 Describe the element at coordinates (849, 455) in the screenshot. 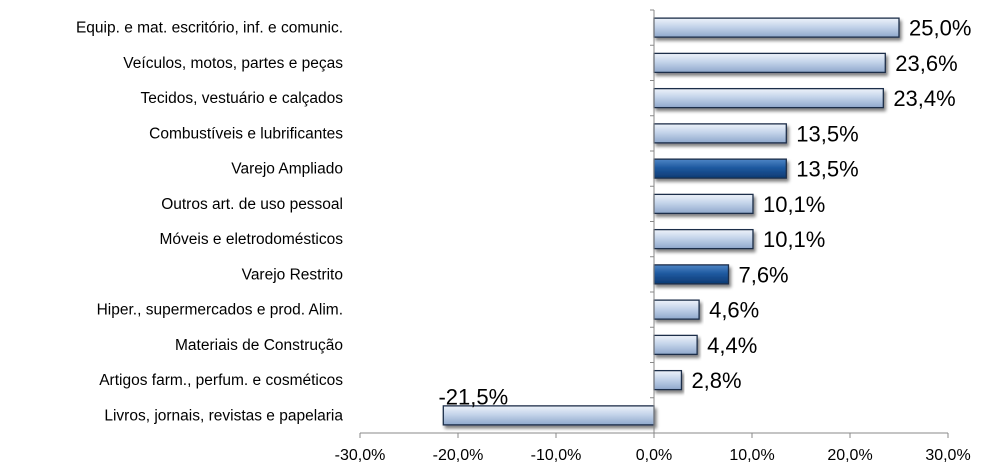

I see `x-tick-label: 20,0%` at that location.